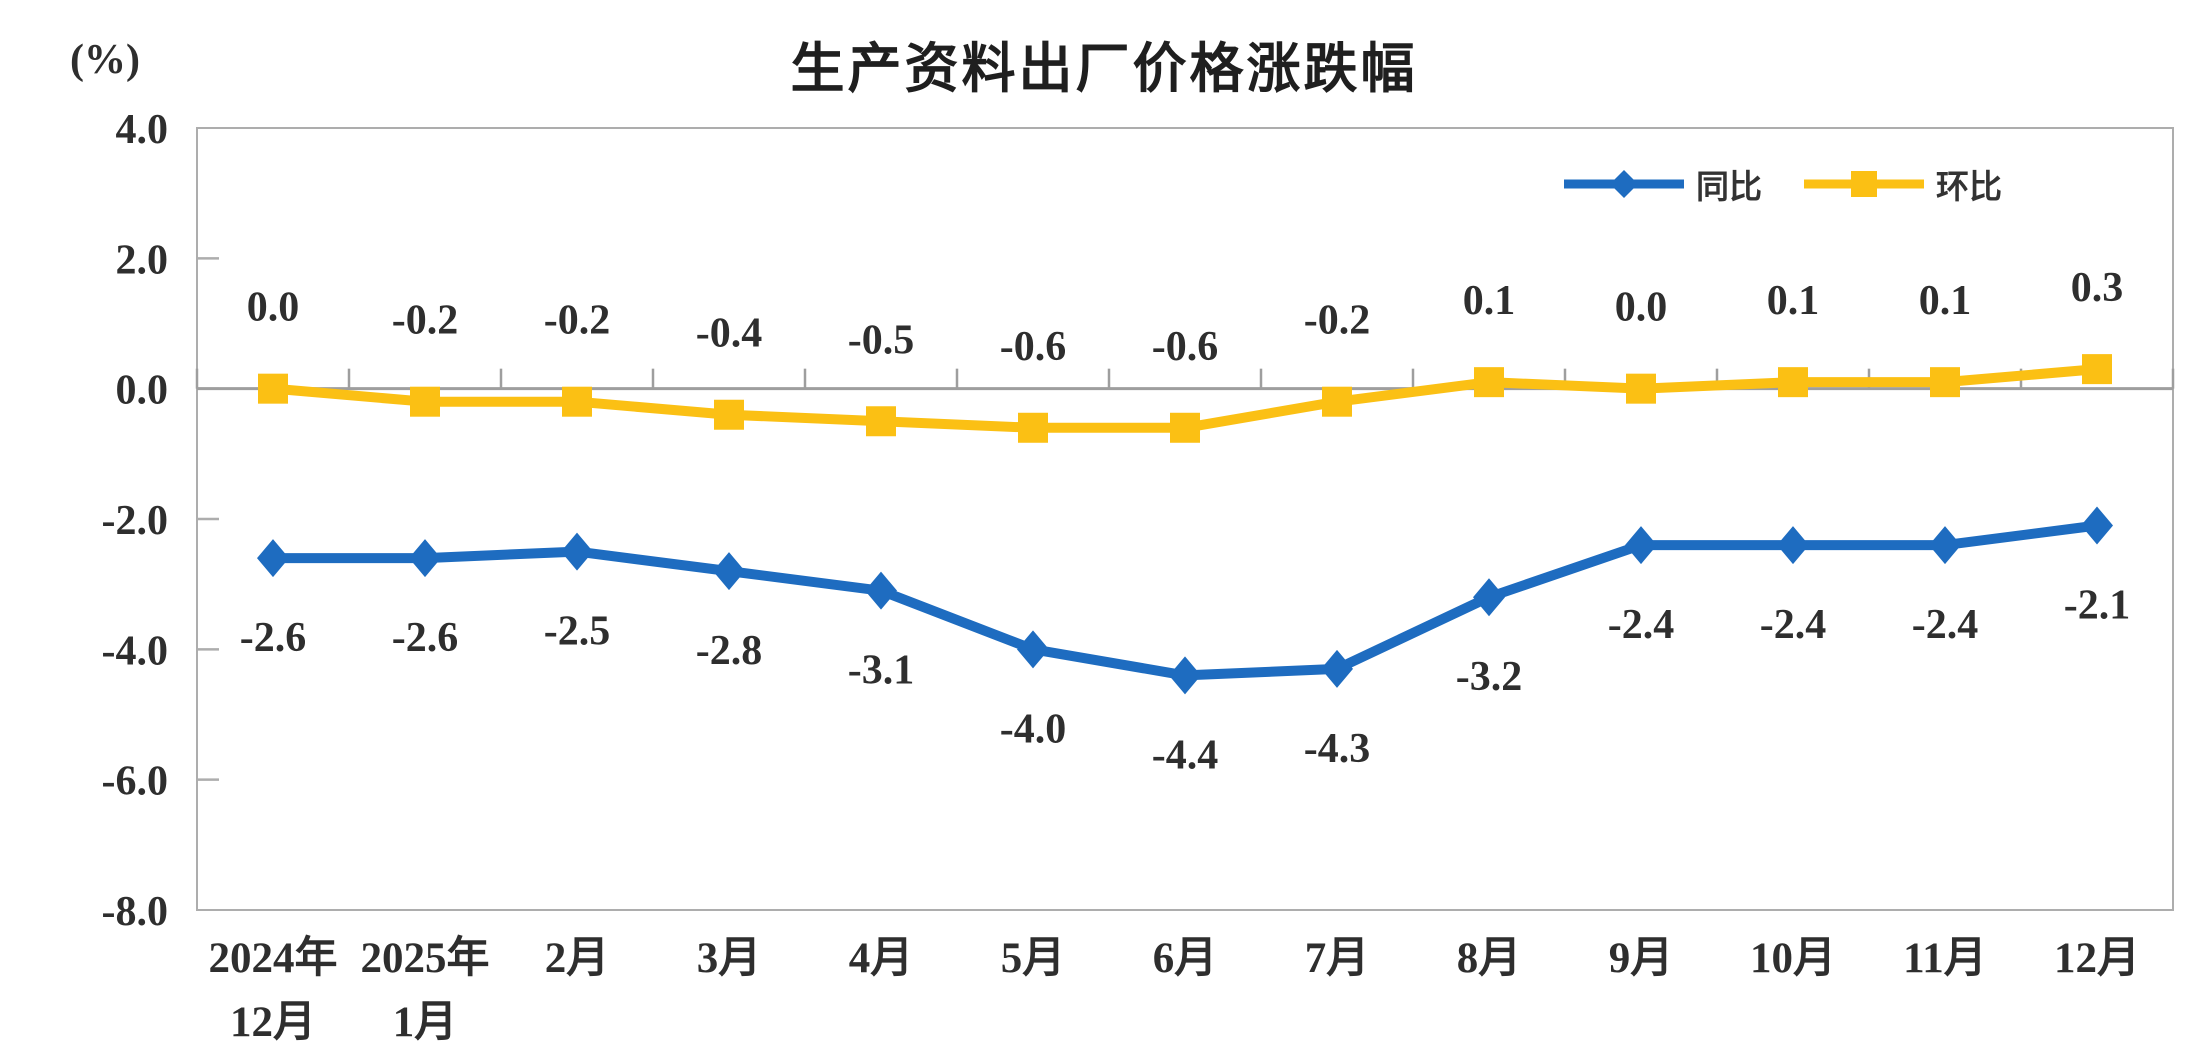 This screenshot has height=1060, width=2208. I want to click on legend-item-yoy: 同比, so click(1661, 184).